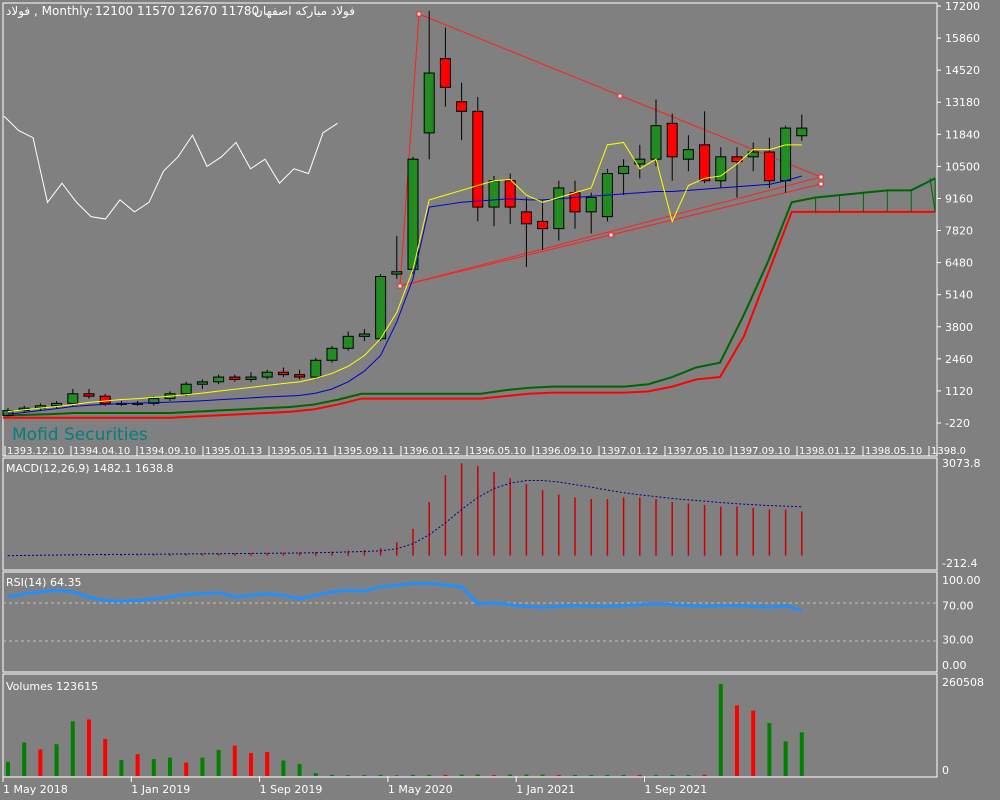  What do you see at coordinates (959, 263) in the screenshot?
I see `price-tick-label: 6480` at bounding box center [959, 263].